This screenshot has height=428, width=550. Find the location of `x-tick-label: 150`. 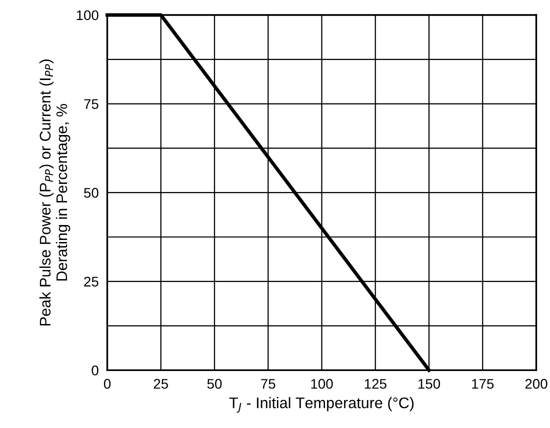

x-tick-label: 150 is located at coordinates (429, 383).